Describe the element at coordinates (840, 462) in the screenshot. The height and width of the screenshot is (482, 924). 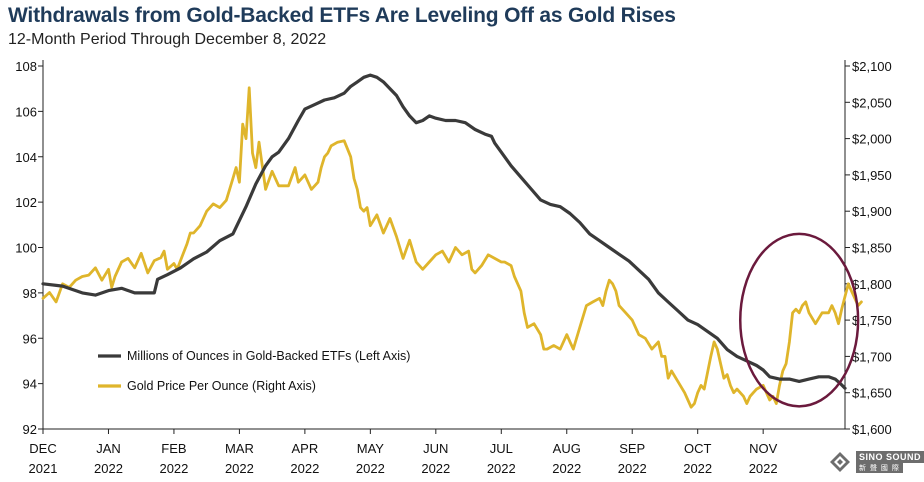
I see `sino-sound-logo-icon` at that location.